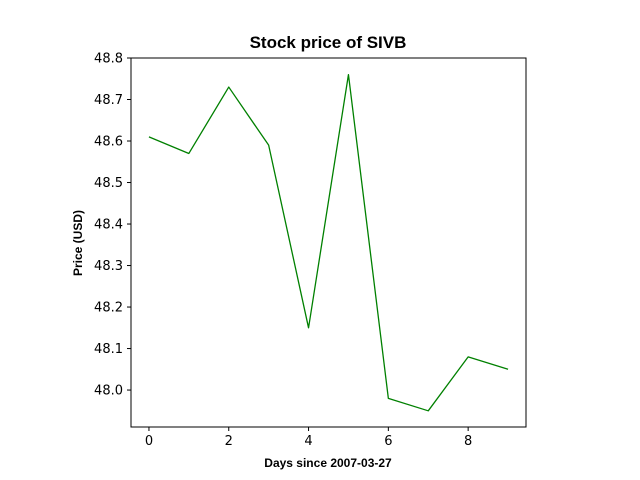 The height and width of the screenshot is (480, 640). Describe the element at coordinates (388, 441) in the screenshot. I see `x-tick-label: 6` at that location.